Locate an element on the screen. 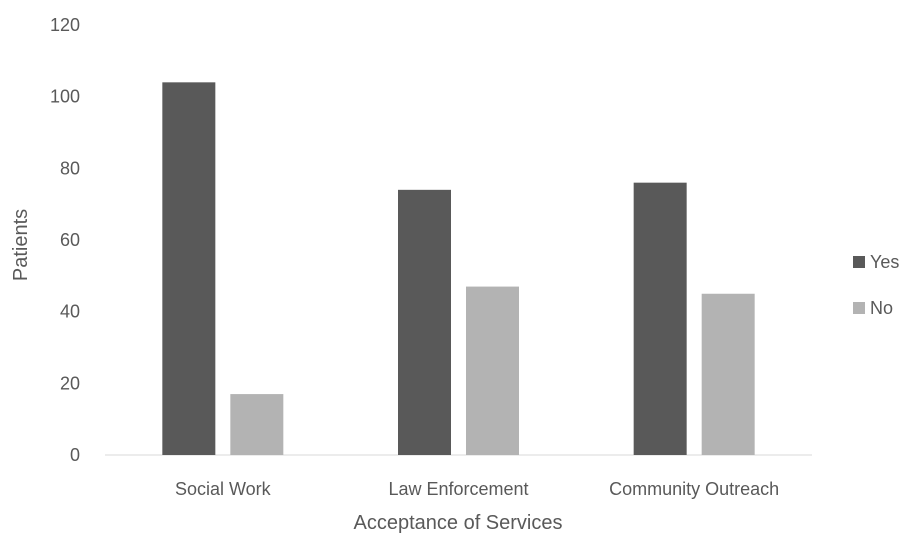 This screenshot has width=907, height=535. x-axis-title: Acceptance of Services is located at coordinates (458, 523).